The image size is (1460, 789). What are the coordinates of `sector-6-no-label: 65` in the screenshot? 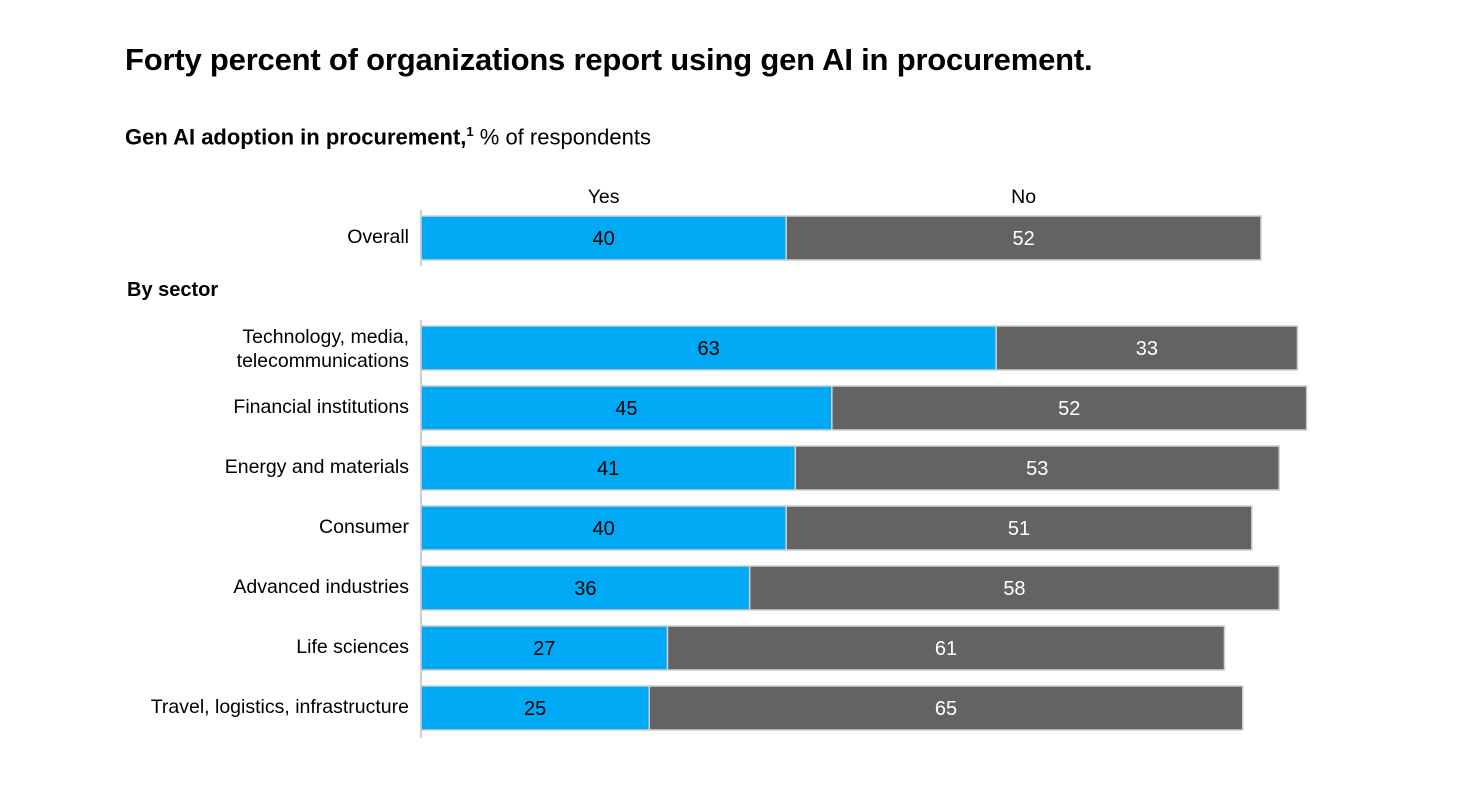 It's located at (946, 709).